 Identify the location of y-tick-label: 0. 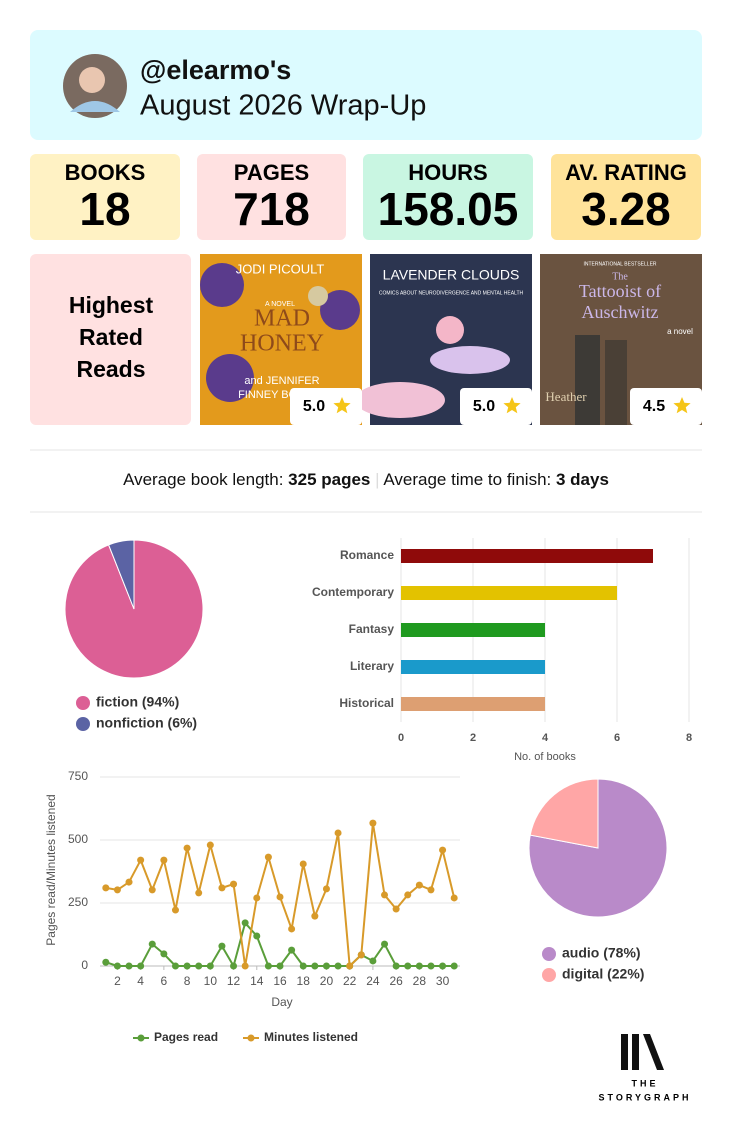
(84, 965).